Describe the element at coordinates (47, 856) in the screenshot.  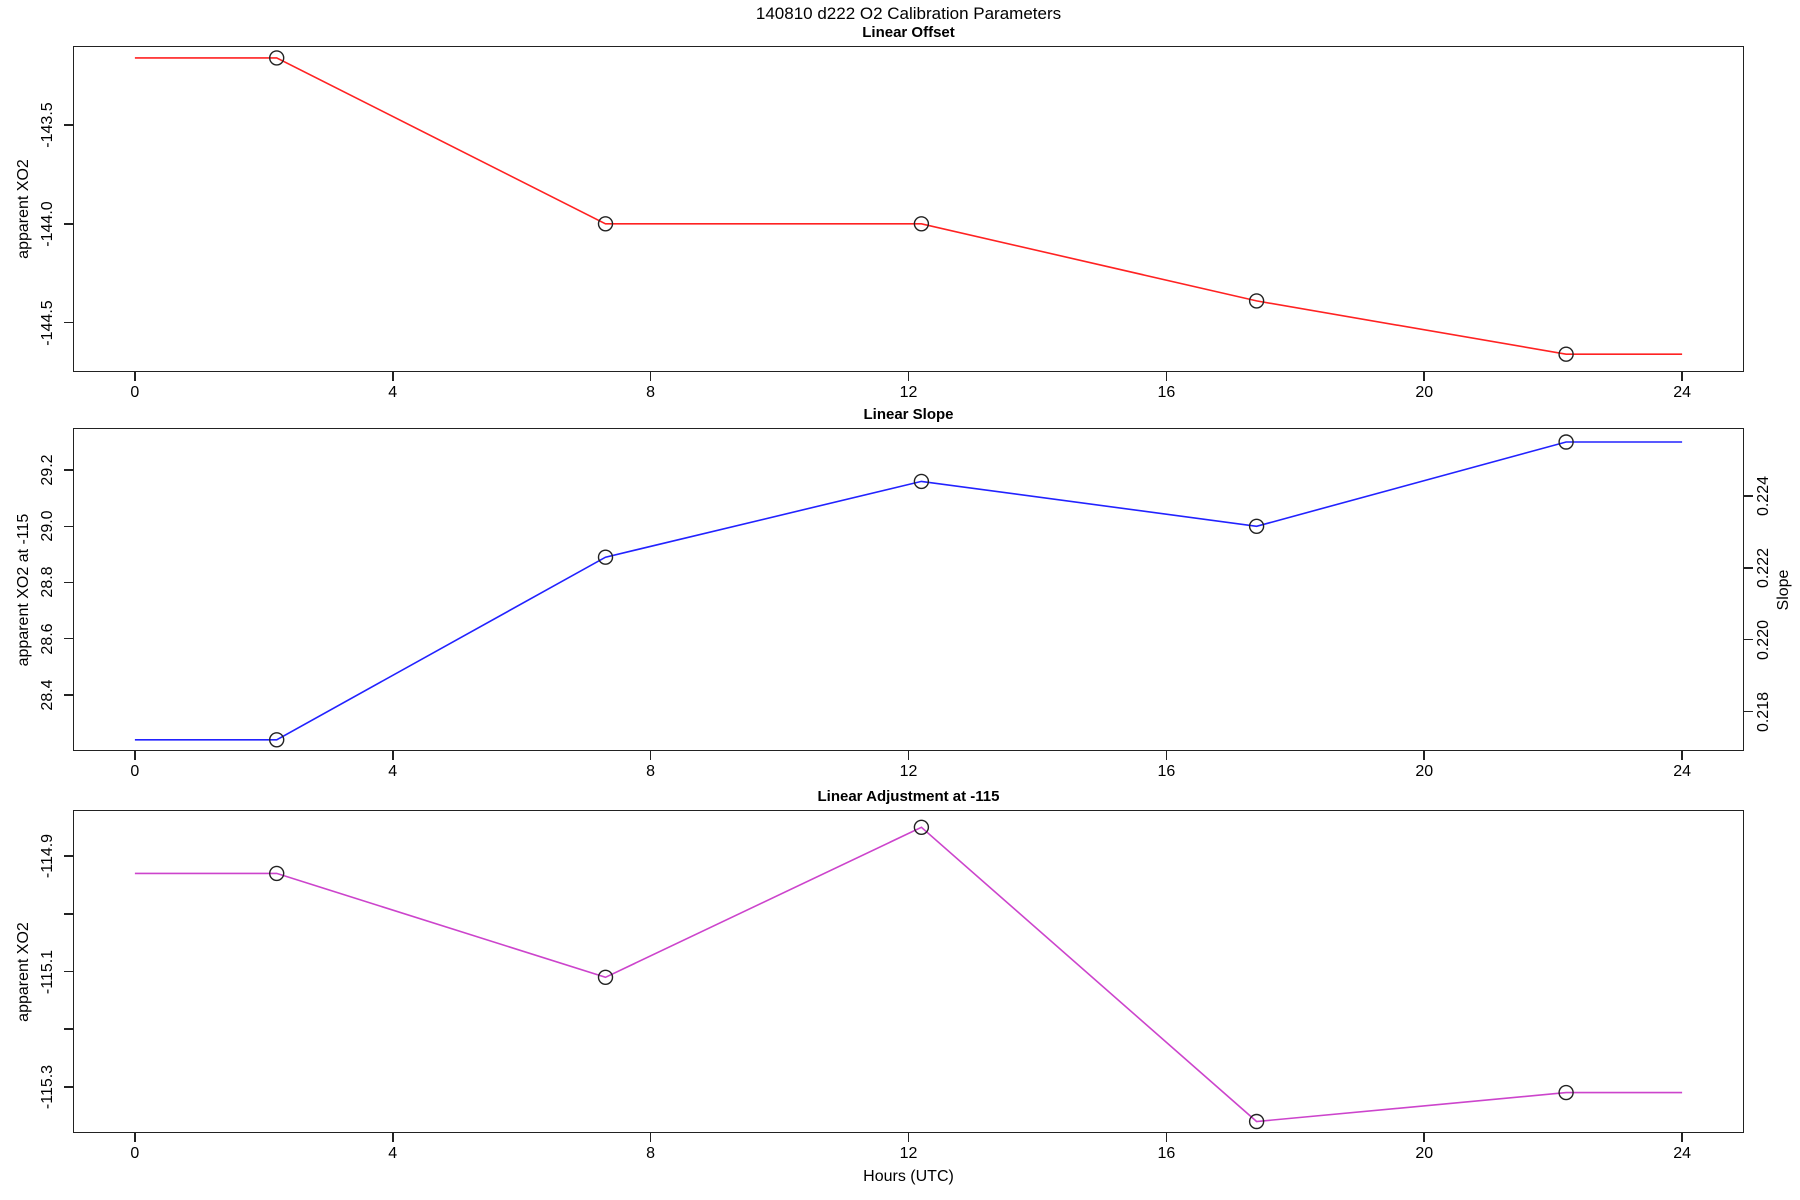
I see `y-tick-label: -114.9` at that location.